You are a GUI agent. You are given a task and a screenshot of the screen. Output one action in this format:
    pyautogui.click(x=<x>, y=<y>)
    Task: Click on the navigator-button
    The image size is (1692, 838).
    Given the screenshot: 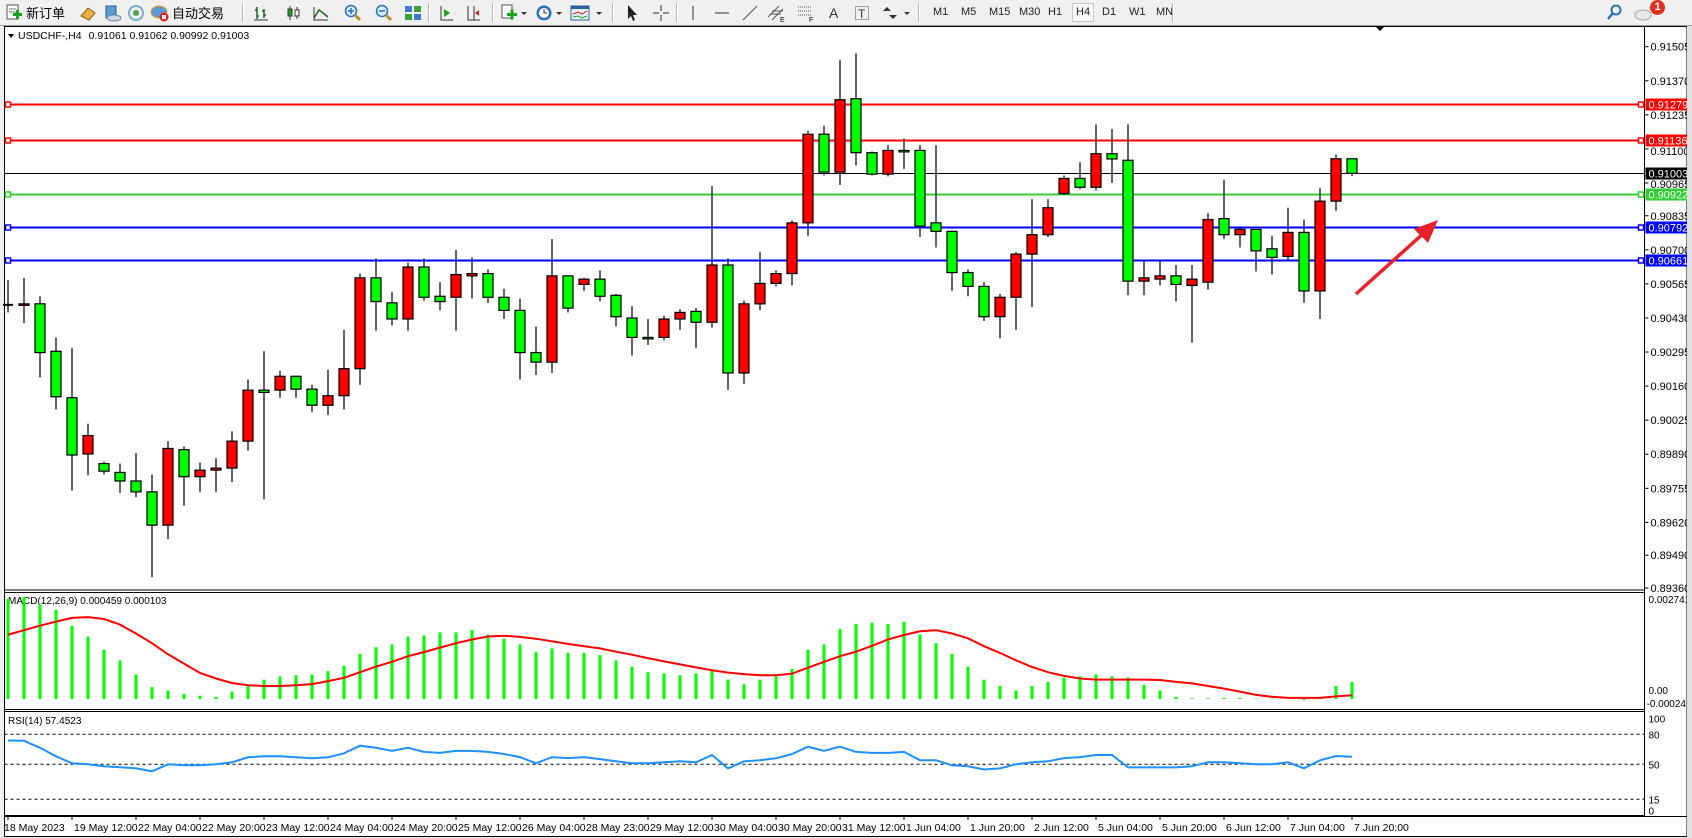 What is the action you would take?
    pyautogui.click(x=112, y=12)
    